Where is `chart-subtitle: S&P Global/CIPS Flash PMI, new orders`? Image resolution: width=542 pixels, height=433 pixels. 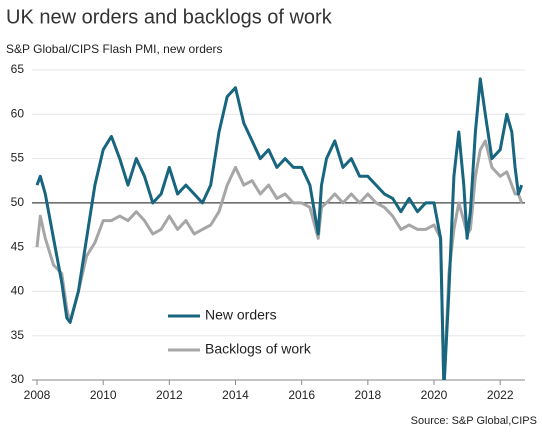
chart-subtitle: S&P Global/CIPS Flash PMI, new orders is located at coordinates (114, 49).